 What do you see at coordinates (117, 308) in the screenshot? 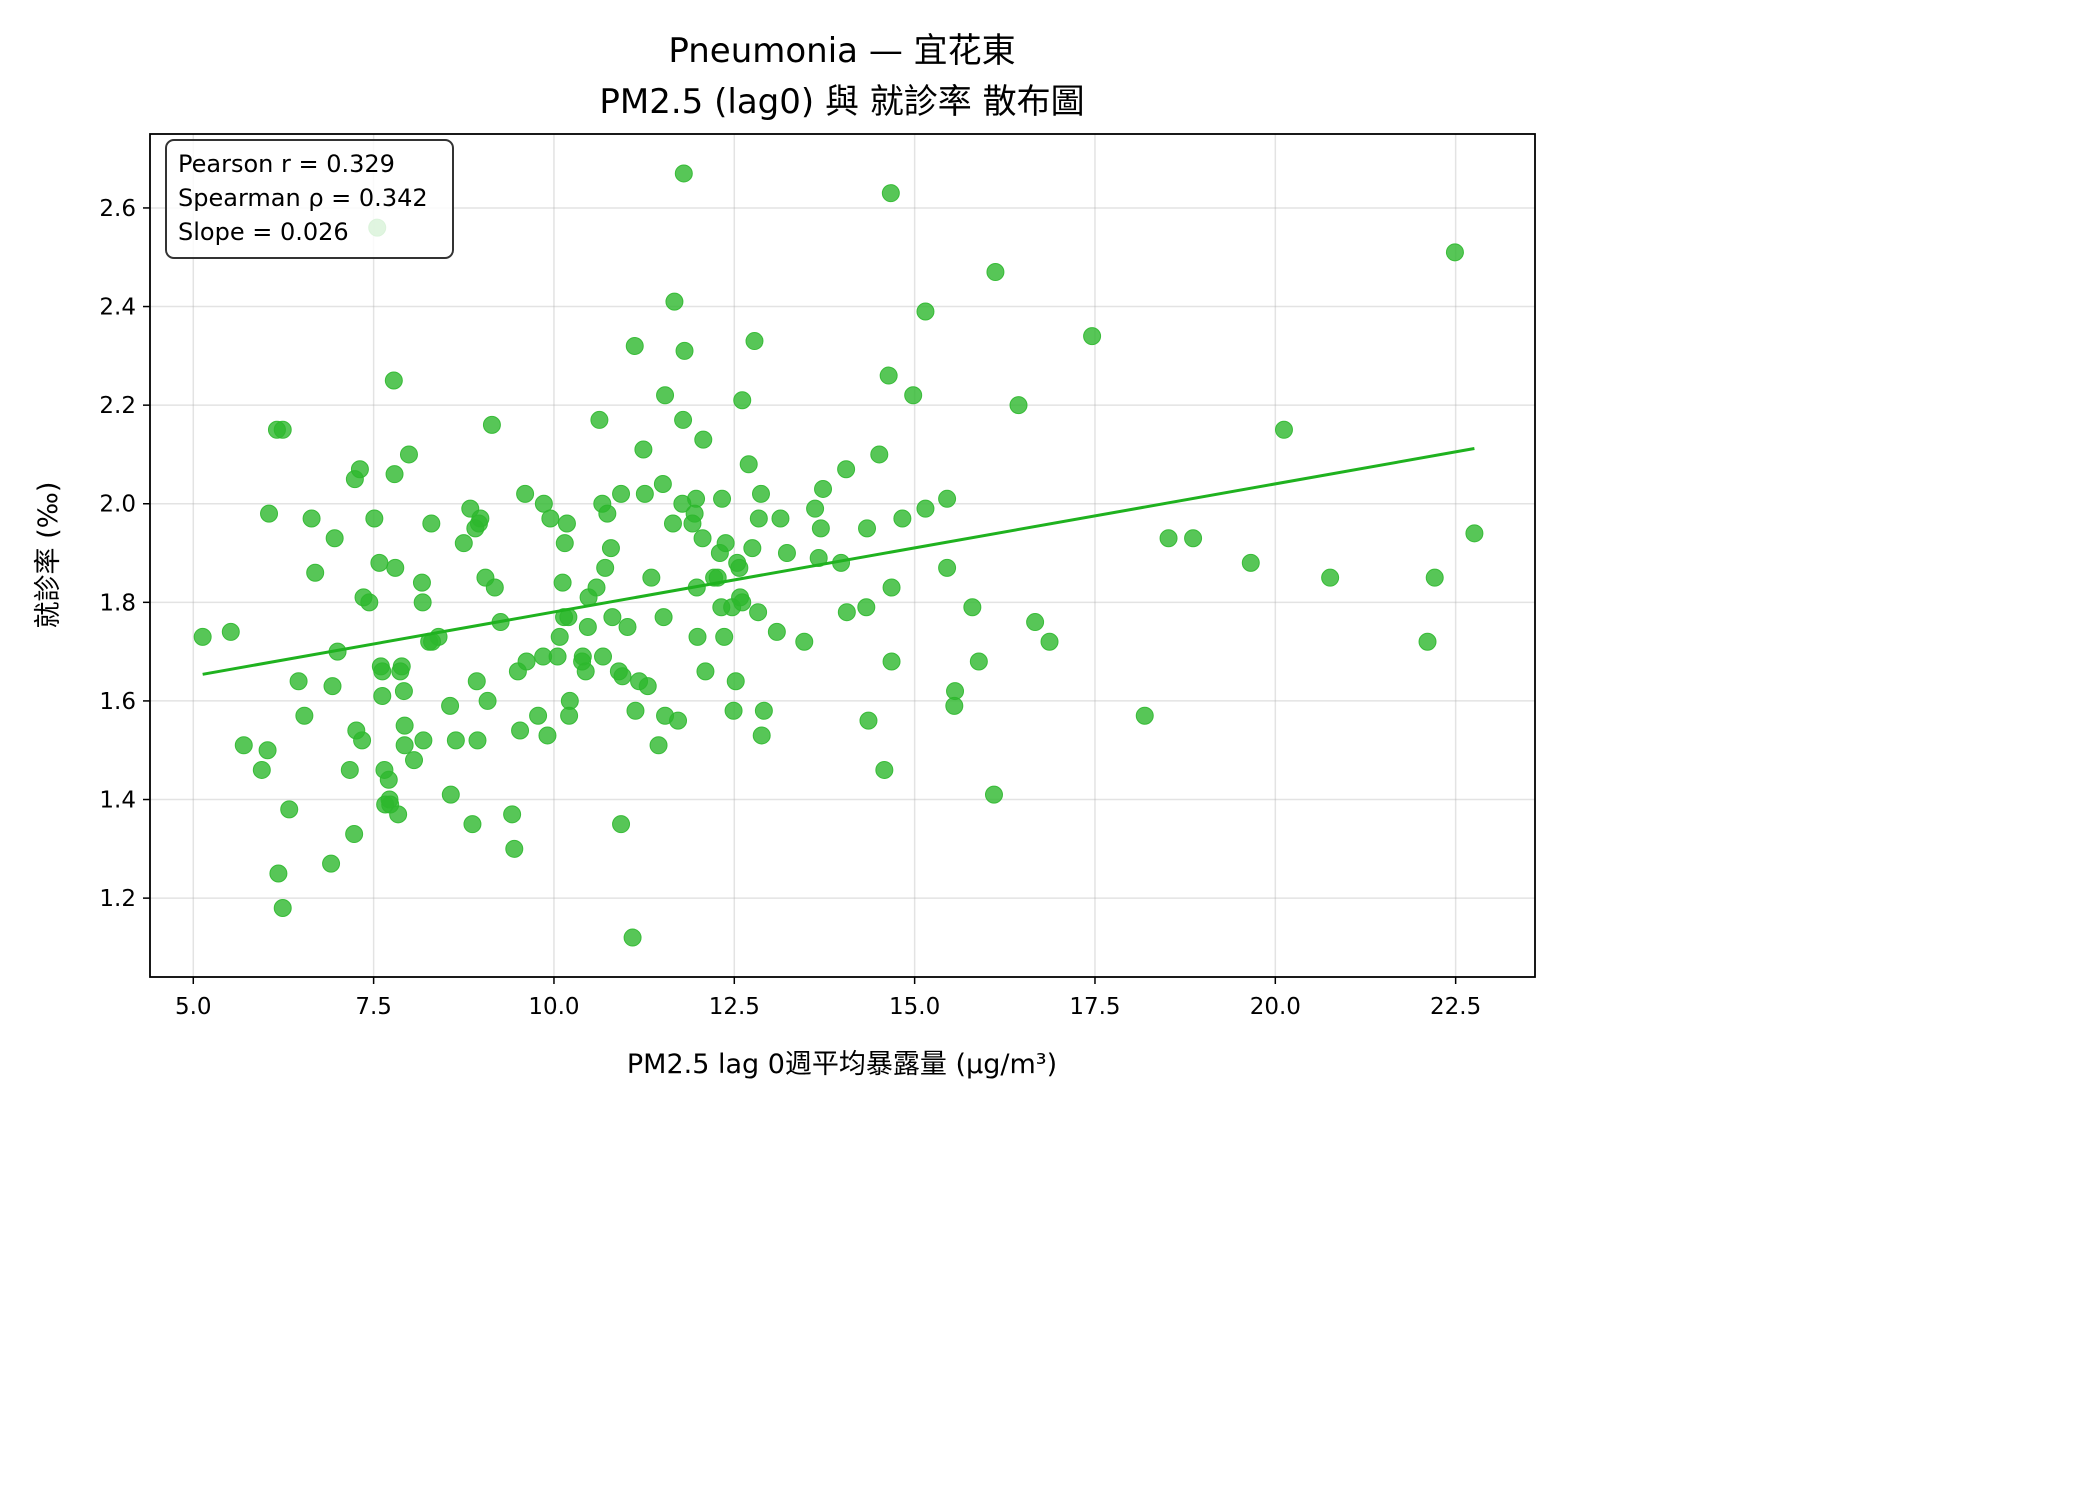
I see `y-tick-label: 2.4` at bounding box center [117, 308].